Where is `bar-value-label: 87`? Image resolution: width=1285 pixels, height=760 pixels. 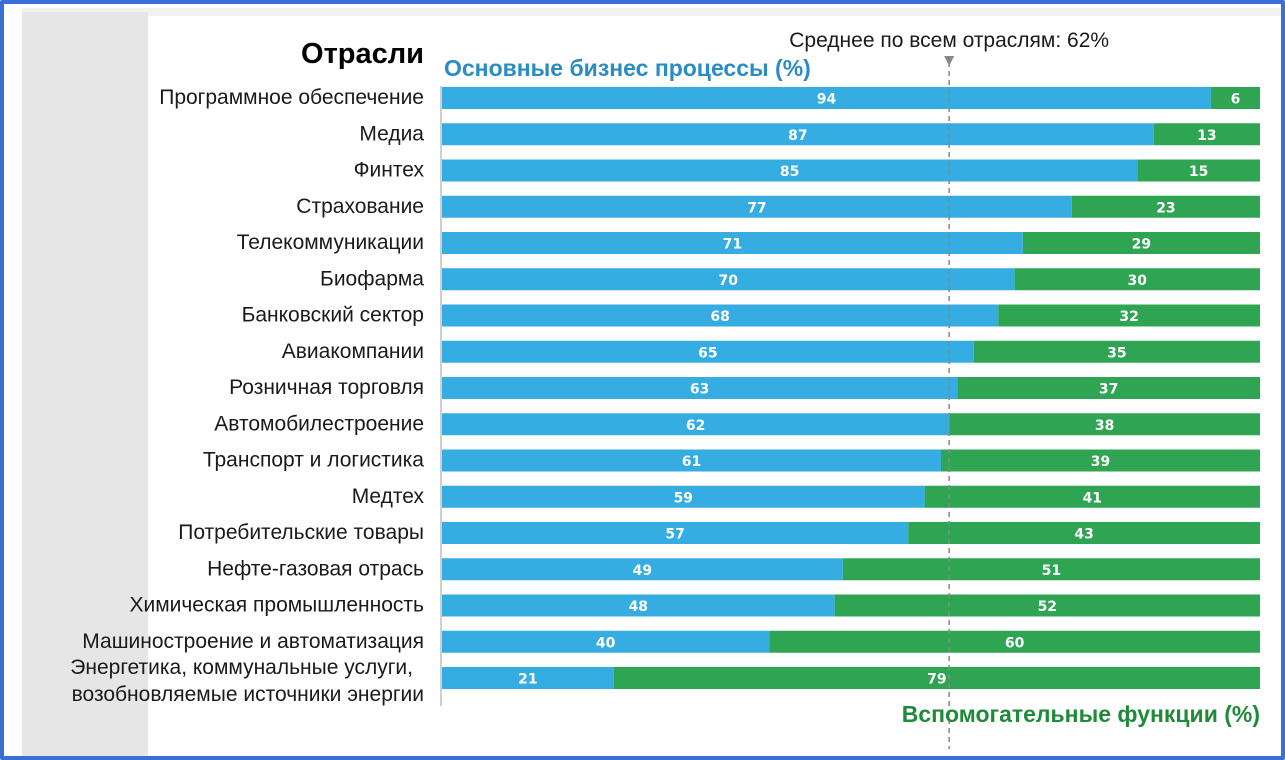 bar-value-label: 87 is located at coordinates (797, 136).